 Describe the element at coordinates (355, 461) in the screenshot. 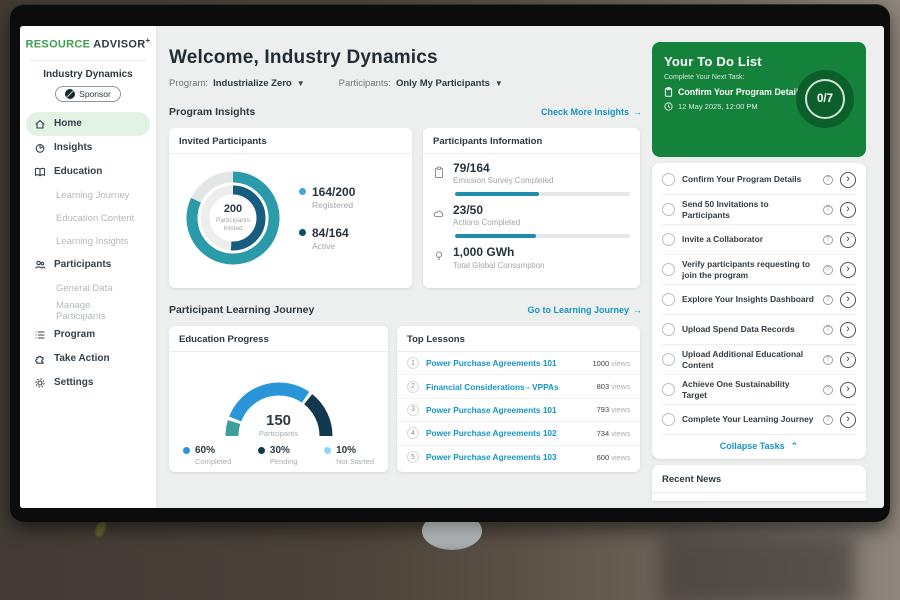

I see `legend-label: Not Started` at that location.